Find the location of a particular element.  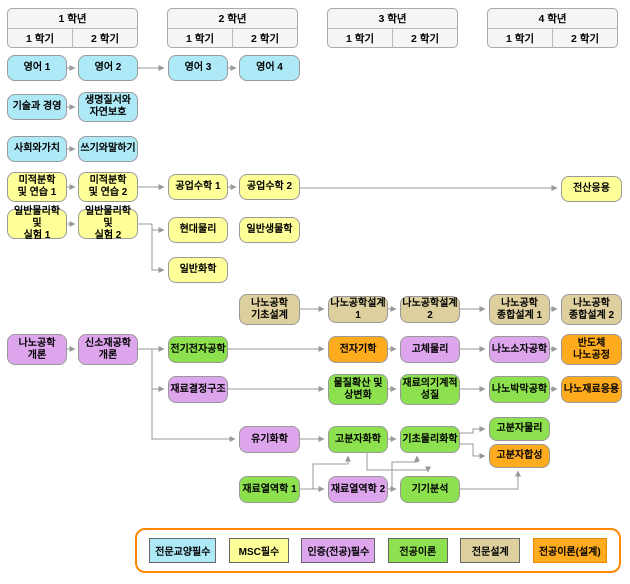

course-nano-materials-app: 나노재료응용 is located at coordinates (591, 389).